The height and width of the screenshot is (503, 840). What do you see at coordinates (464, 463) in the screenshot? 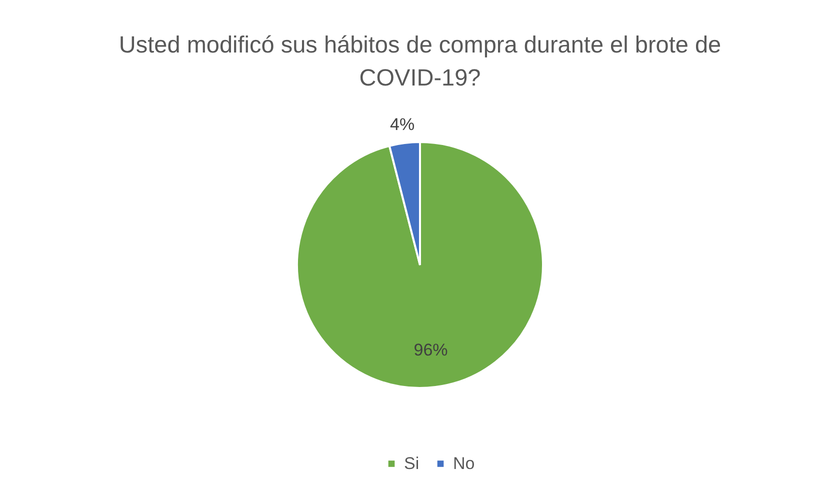
I see `legend-label: No` at bounding box center [464, 463].